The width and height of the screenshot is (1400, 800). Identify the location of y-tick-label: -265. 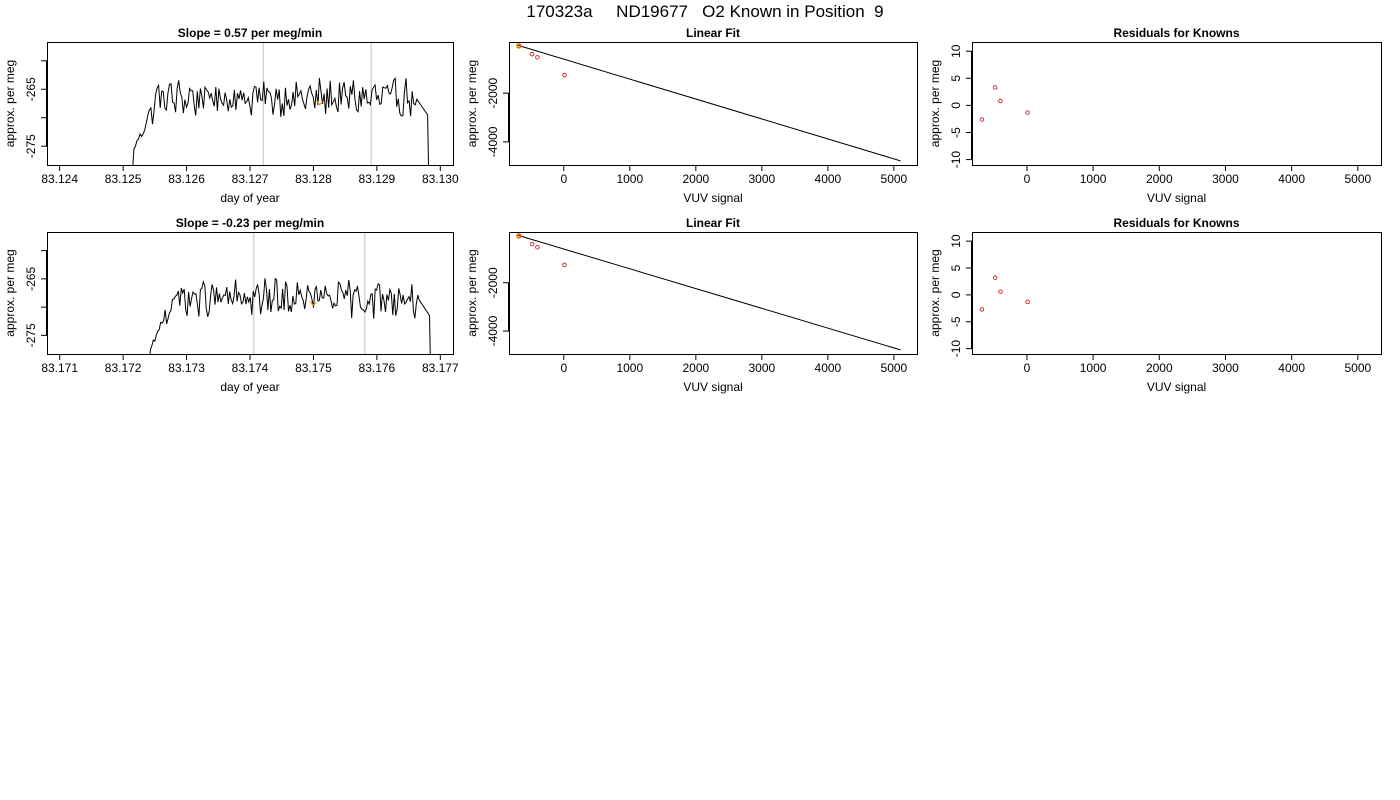
(31, 279).